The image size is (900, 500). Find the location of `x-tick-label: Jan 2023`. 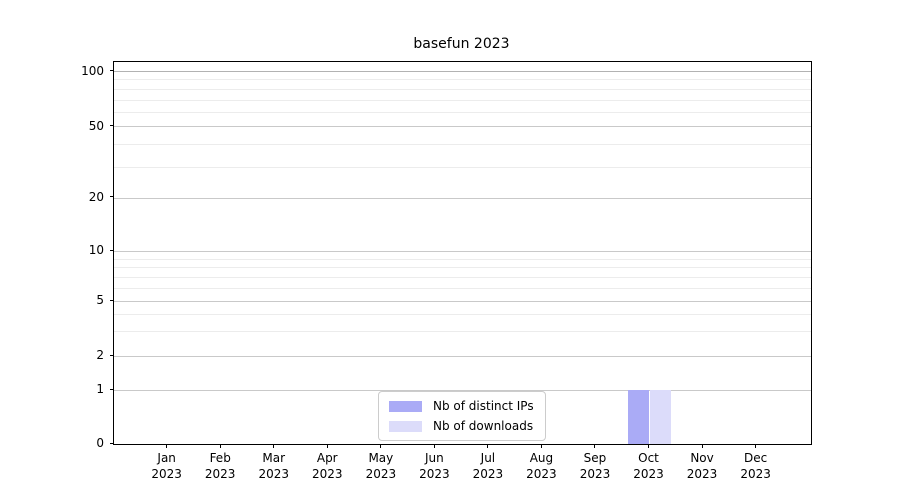

x-tick-label: Jan 2023 is located at coordinates (166, 466).